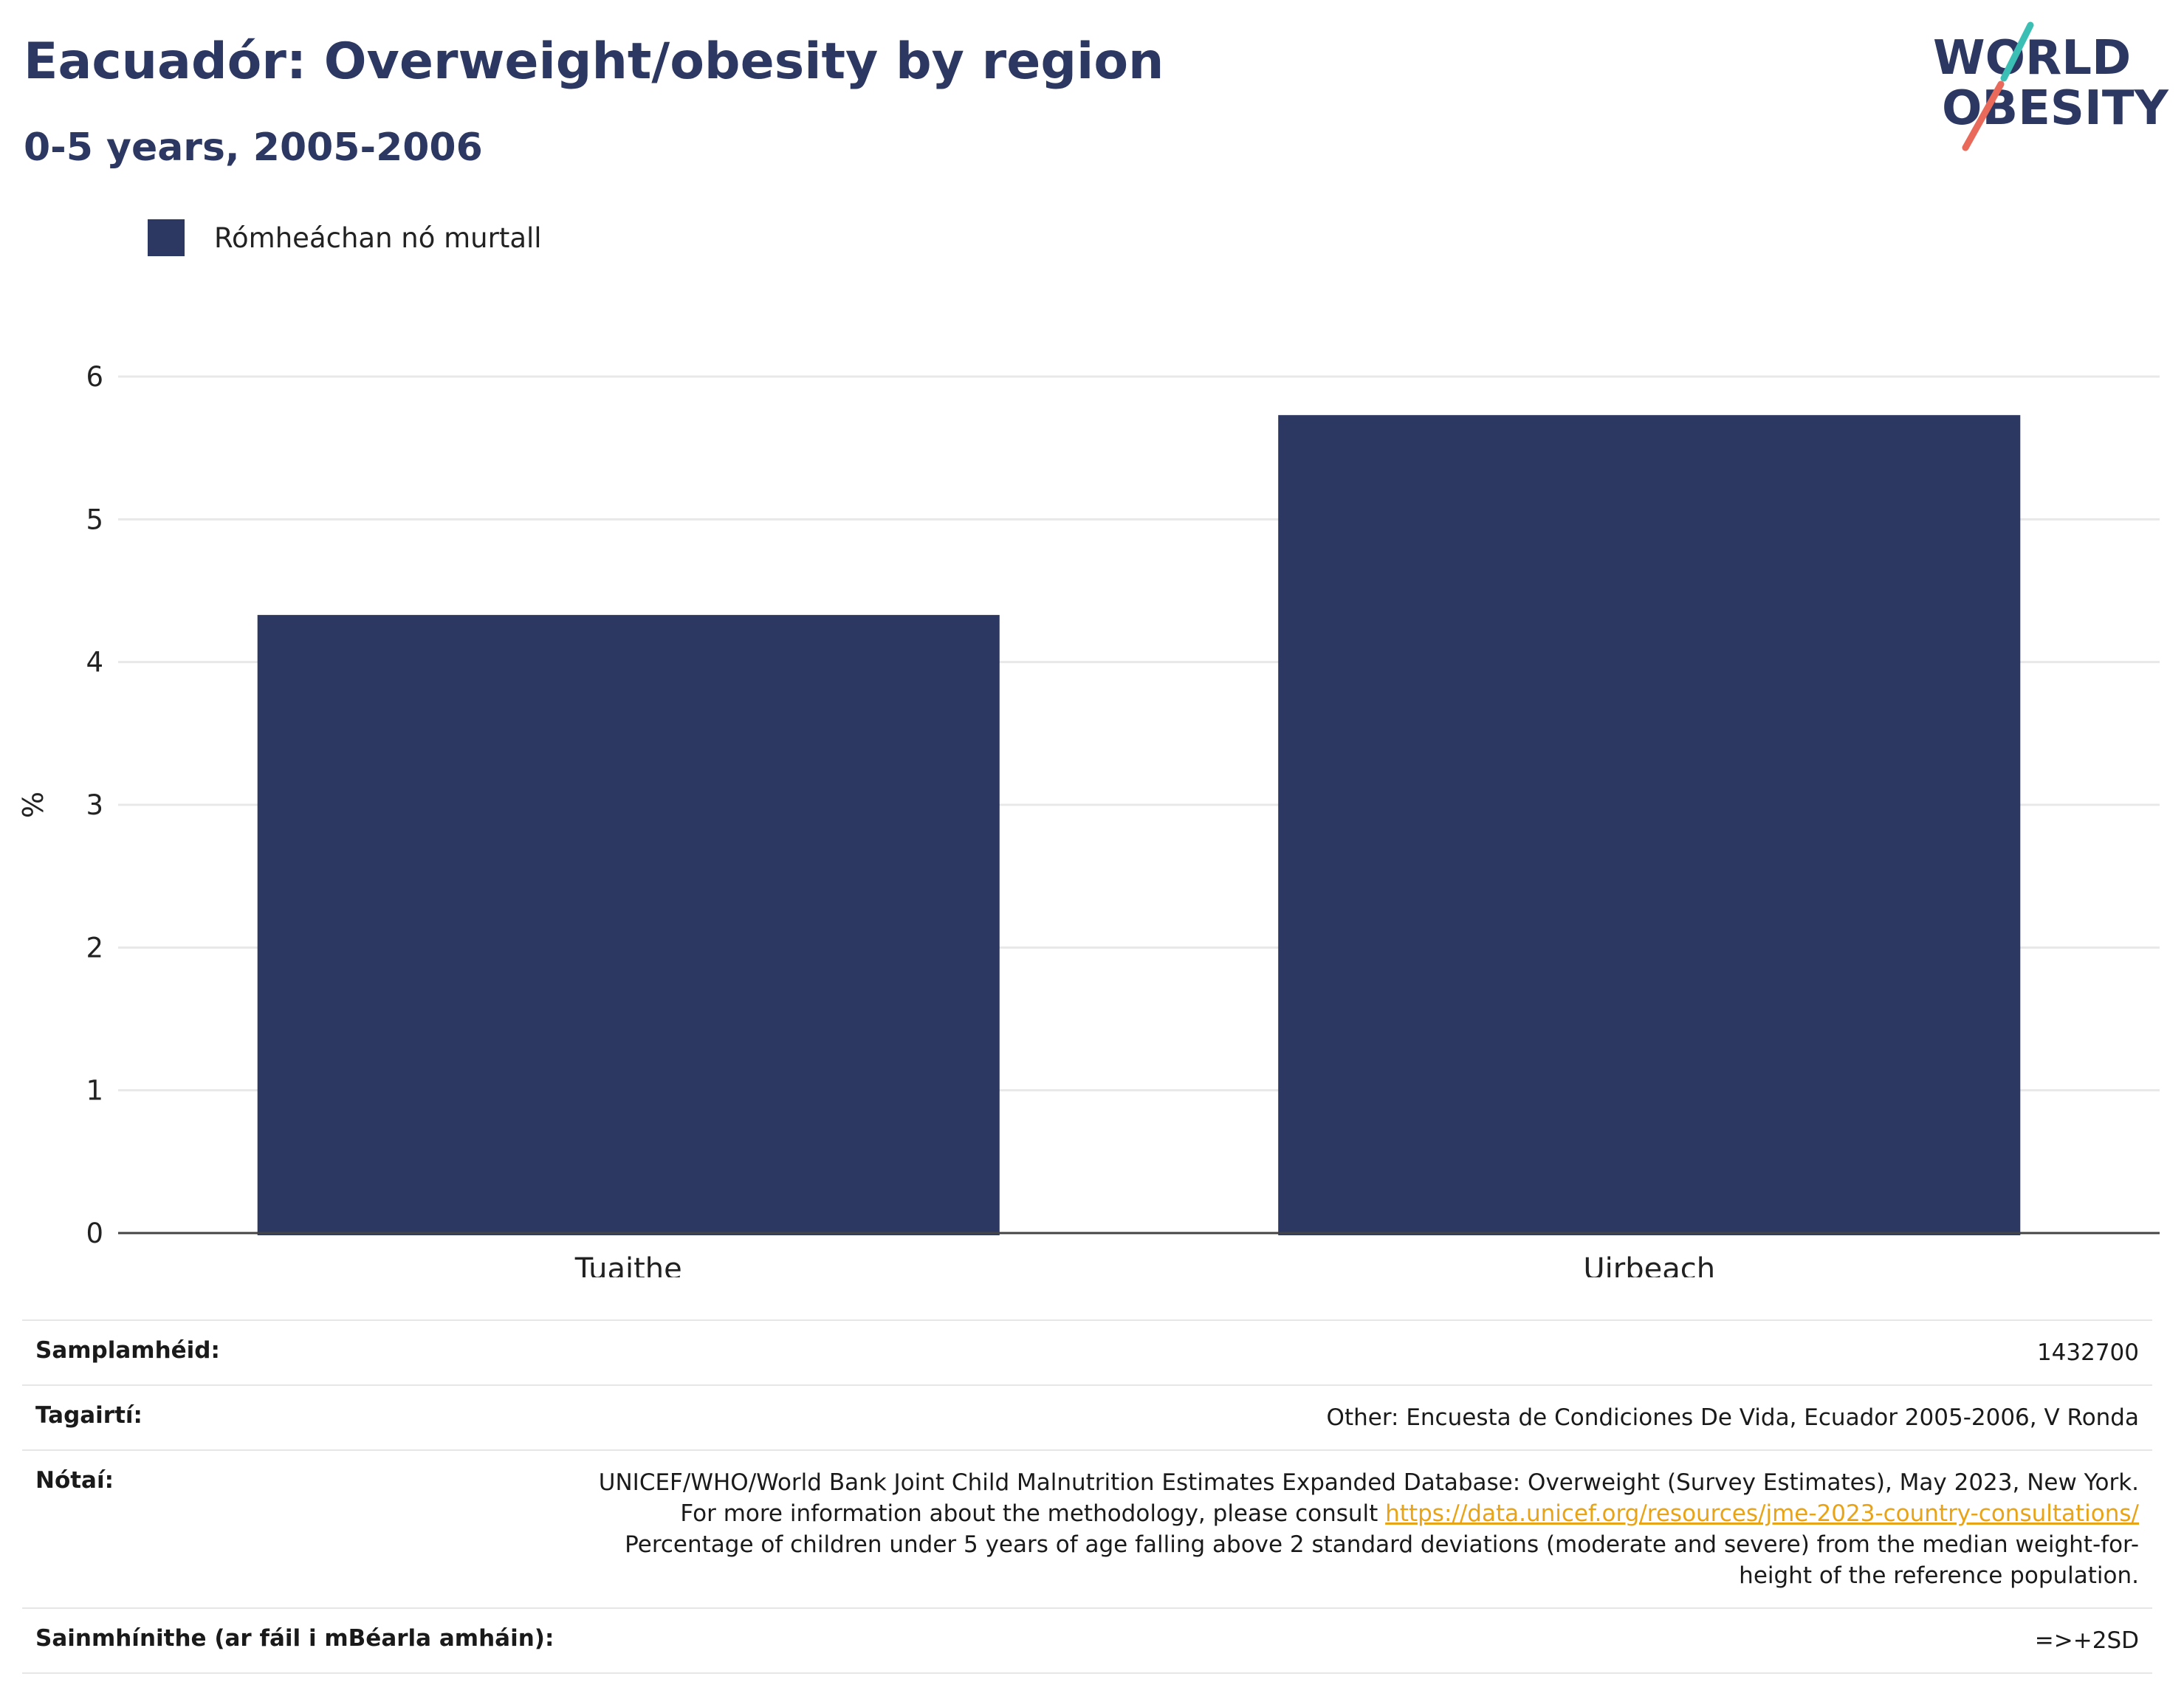 Image resolution: width=2184 pixels, height=1696 pixels. Describe the element at coordinates (95, 1233) in the screenshot. I see `y-tick-label: 0` at that location.